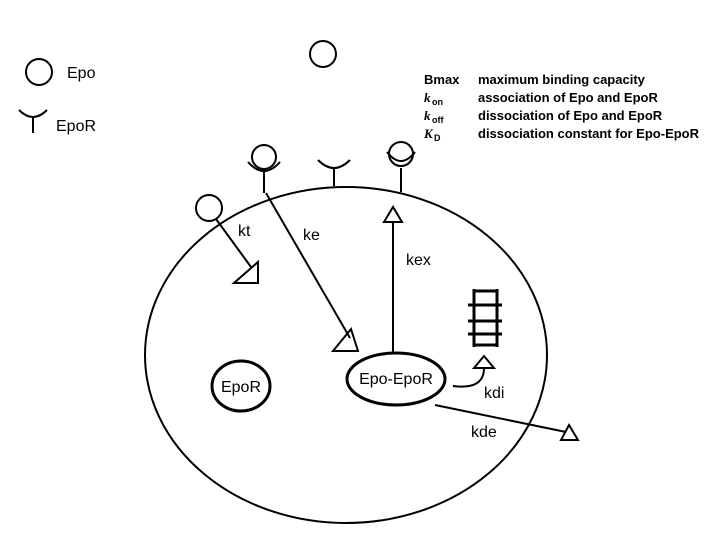  Describe the element at coordinates (209, 208) in the screenshot. I see `membrane-epo-ligand` at that location.